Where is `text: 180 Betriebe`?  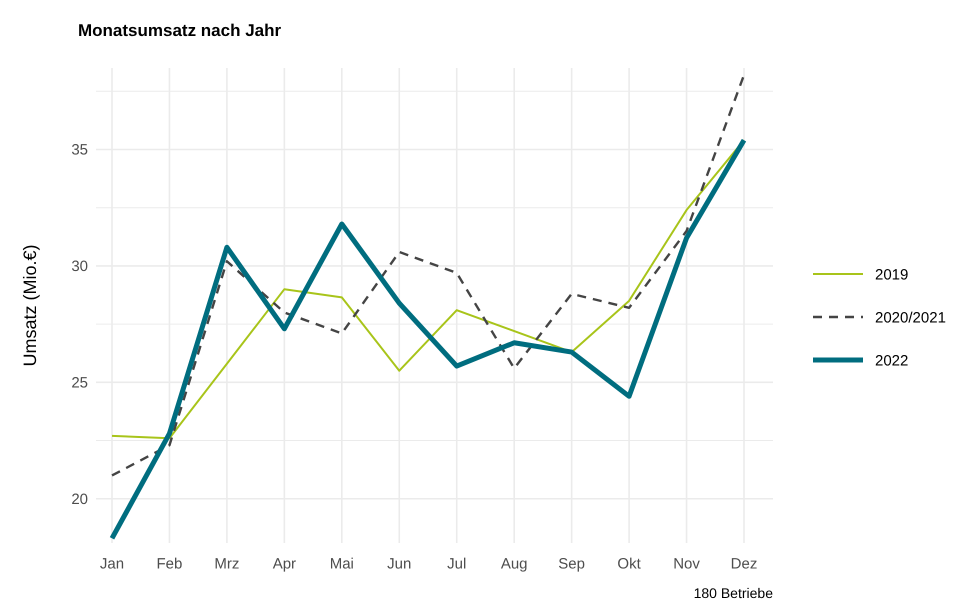
text: 180 Betriebe is located at coordinates (734, 592).